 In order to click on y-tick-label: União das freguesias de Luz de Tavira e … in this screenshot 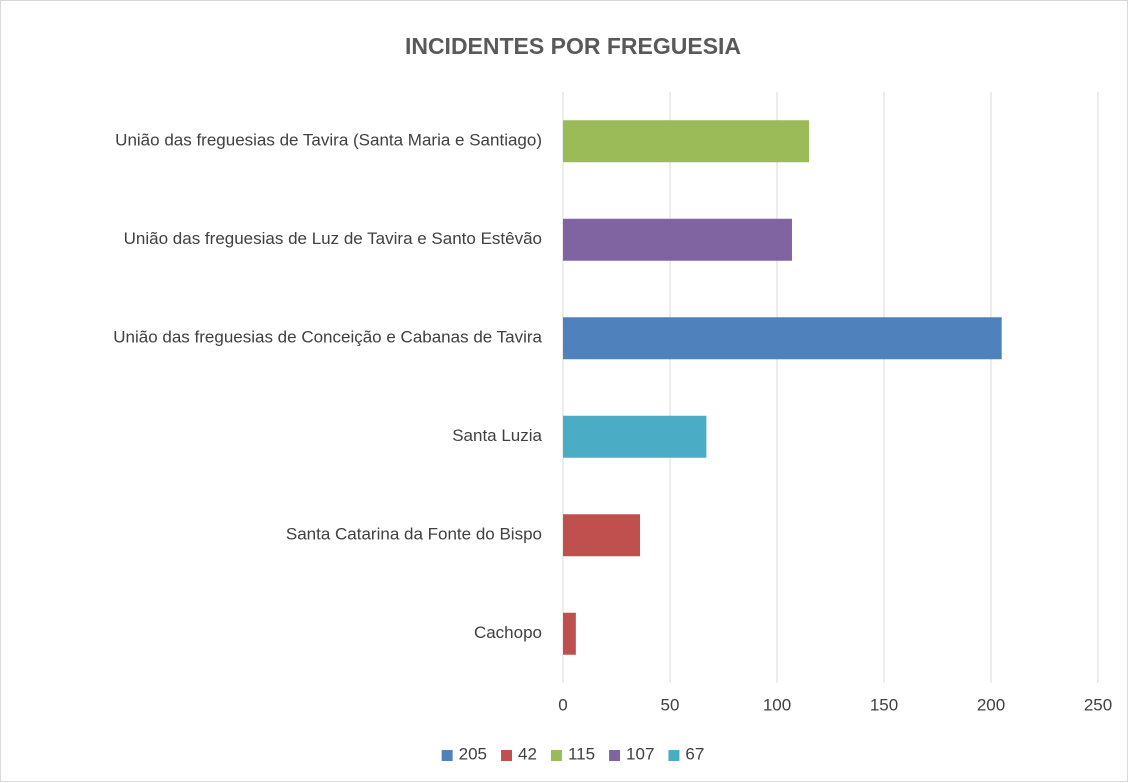, I will do `click(333, 238)`.